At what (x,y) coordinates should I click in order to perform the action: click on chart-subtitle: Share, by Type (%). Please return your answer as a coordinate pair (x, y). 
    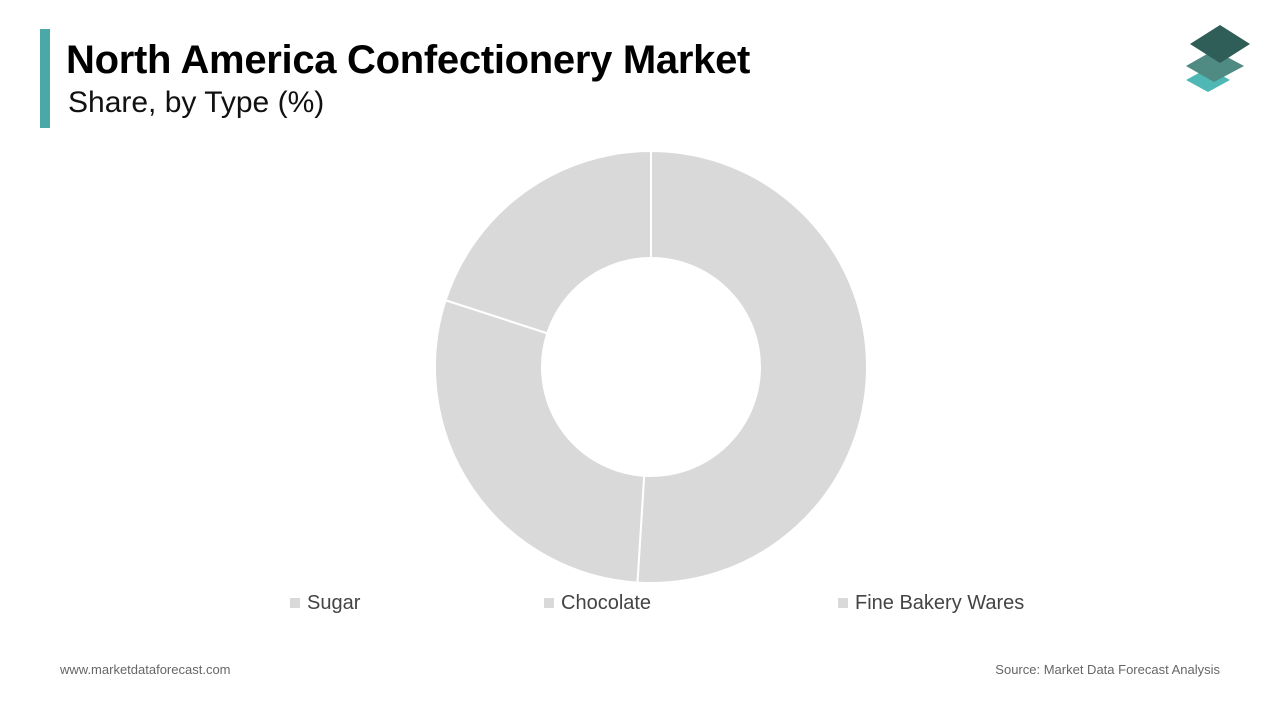
    Looking at the image, I should click on (196, 102).